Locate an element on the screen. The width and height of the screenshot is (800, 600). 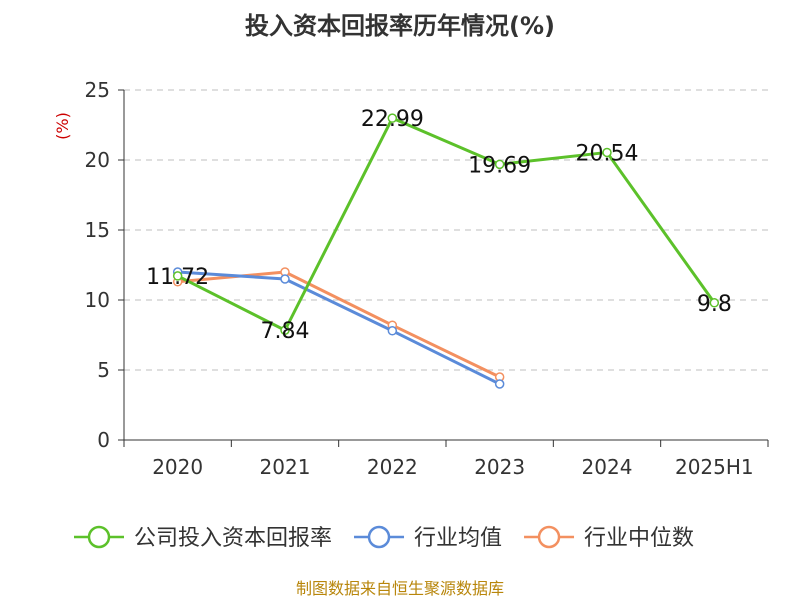
legend-label: 行业中位数 is located at coordinates (639, 538).